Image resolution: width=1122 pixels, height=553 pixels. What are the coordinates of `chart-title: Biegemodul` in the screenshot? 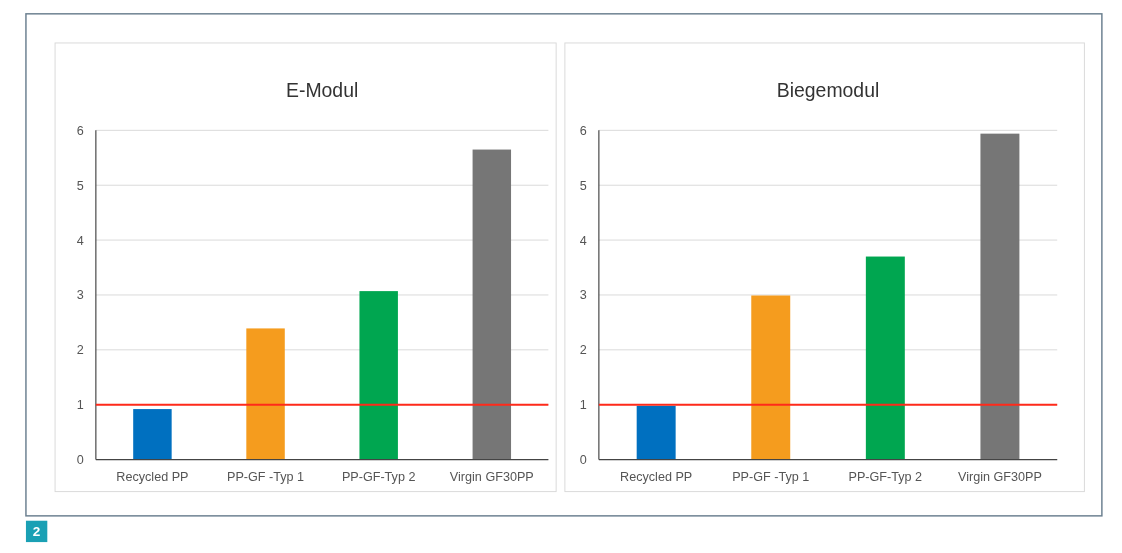 It's located at (828, 90).